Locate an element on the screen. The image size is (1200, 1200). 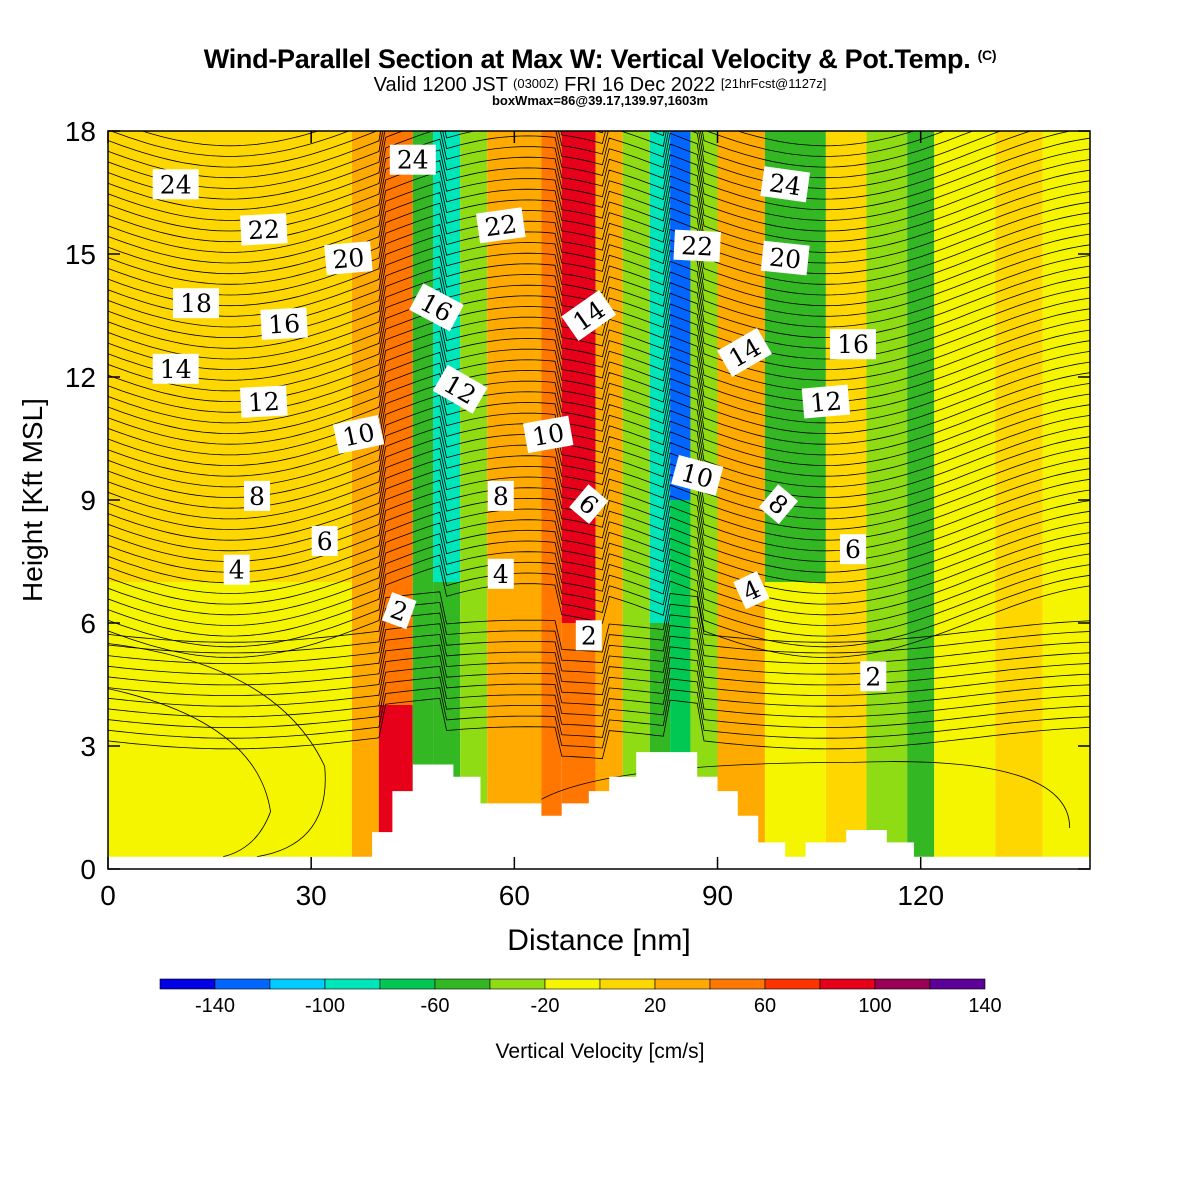
x-tick-label: 0 is located at coordinates (108, 895).